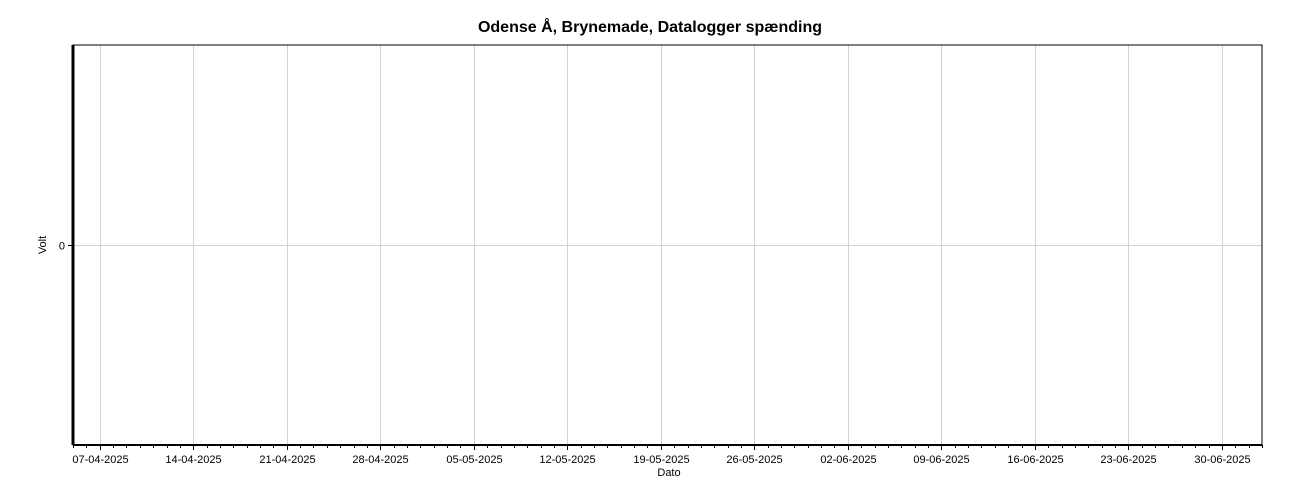 The height and width of the screenshot is (500, 1300). I want to click on x-tick-label: 09-06-2025, so click(941, 460).